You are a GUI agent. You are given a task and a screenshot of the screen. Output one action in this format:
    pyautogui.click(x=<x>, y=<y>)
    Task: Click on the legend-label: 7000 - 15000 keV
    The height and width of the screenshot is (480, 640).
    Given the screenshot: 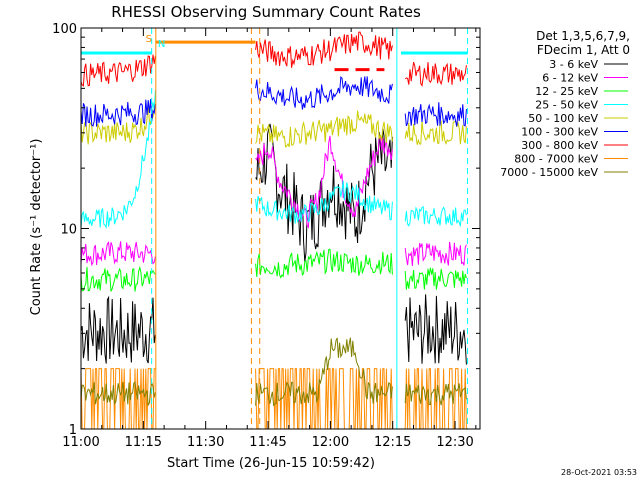 What is the action you would take?
    pyautogui.click(x=549, y=172)
    